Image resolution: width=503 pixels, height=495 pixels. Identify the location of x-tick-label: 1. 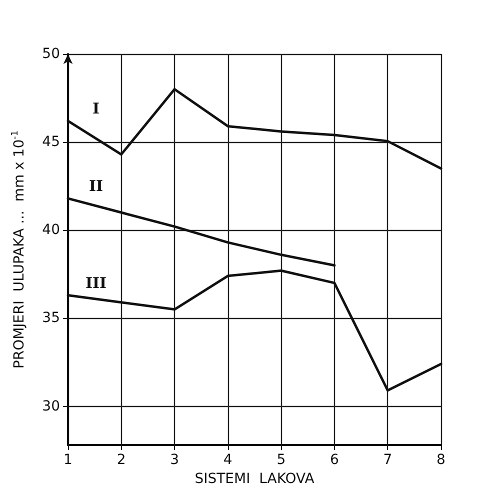
(68, 460).